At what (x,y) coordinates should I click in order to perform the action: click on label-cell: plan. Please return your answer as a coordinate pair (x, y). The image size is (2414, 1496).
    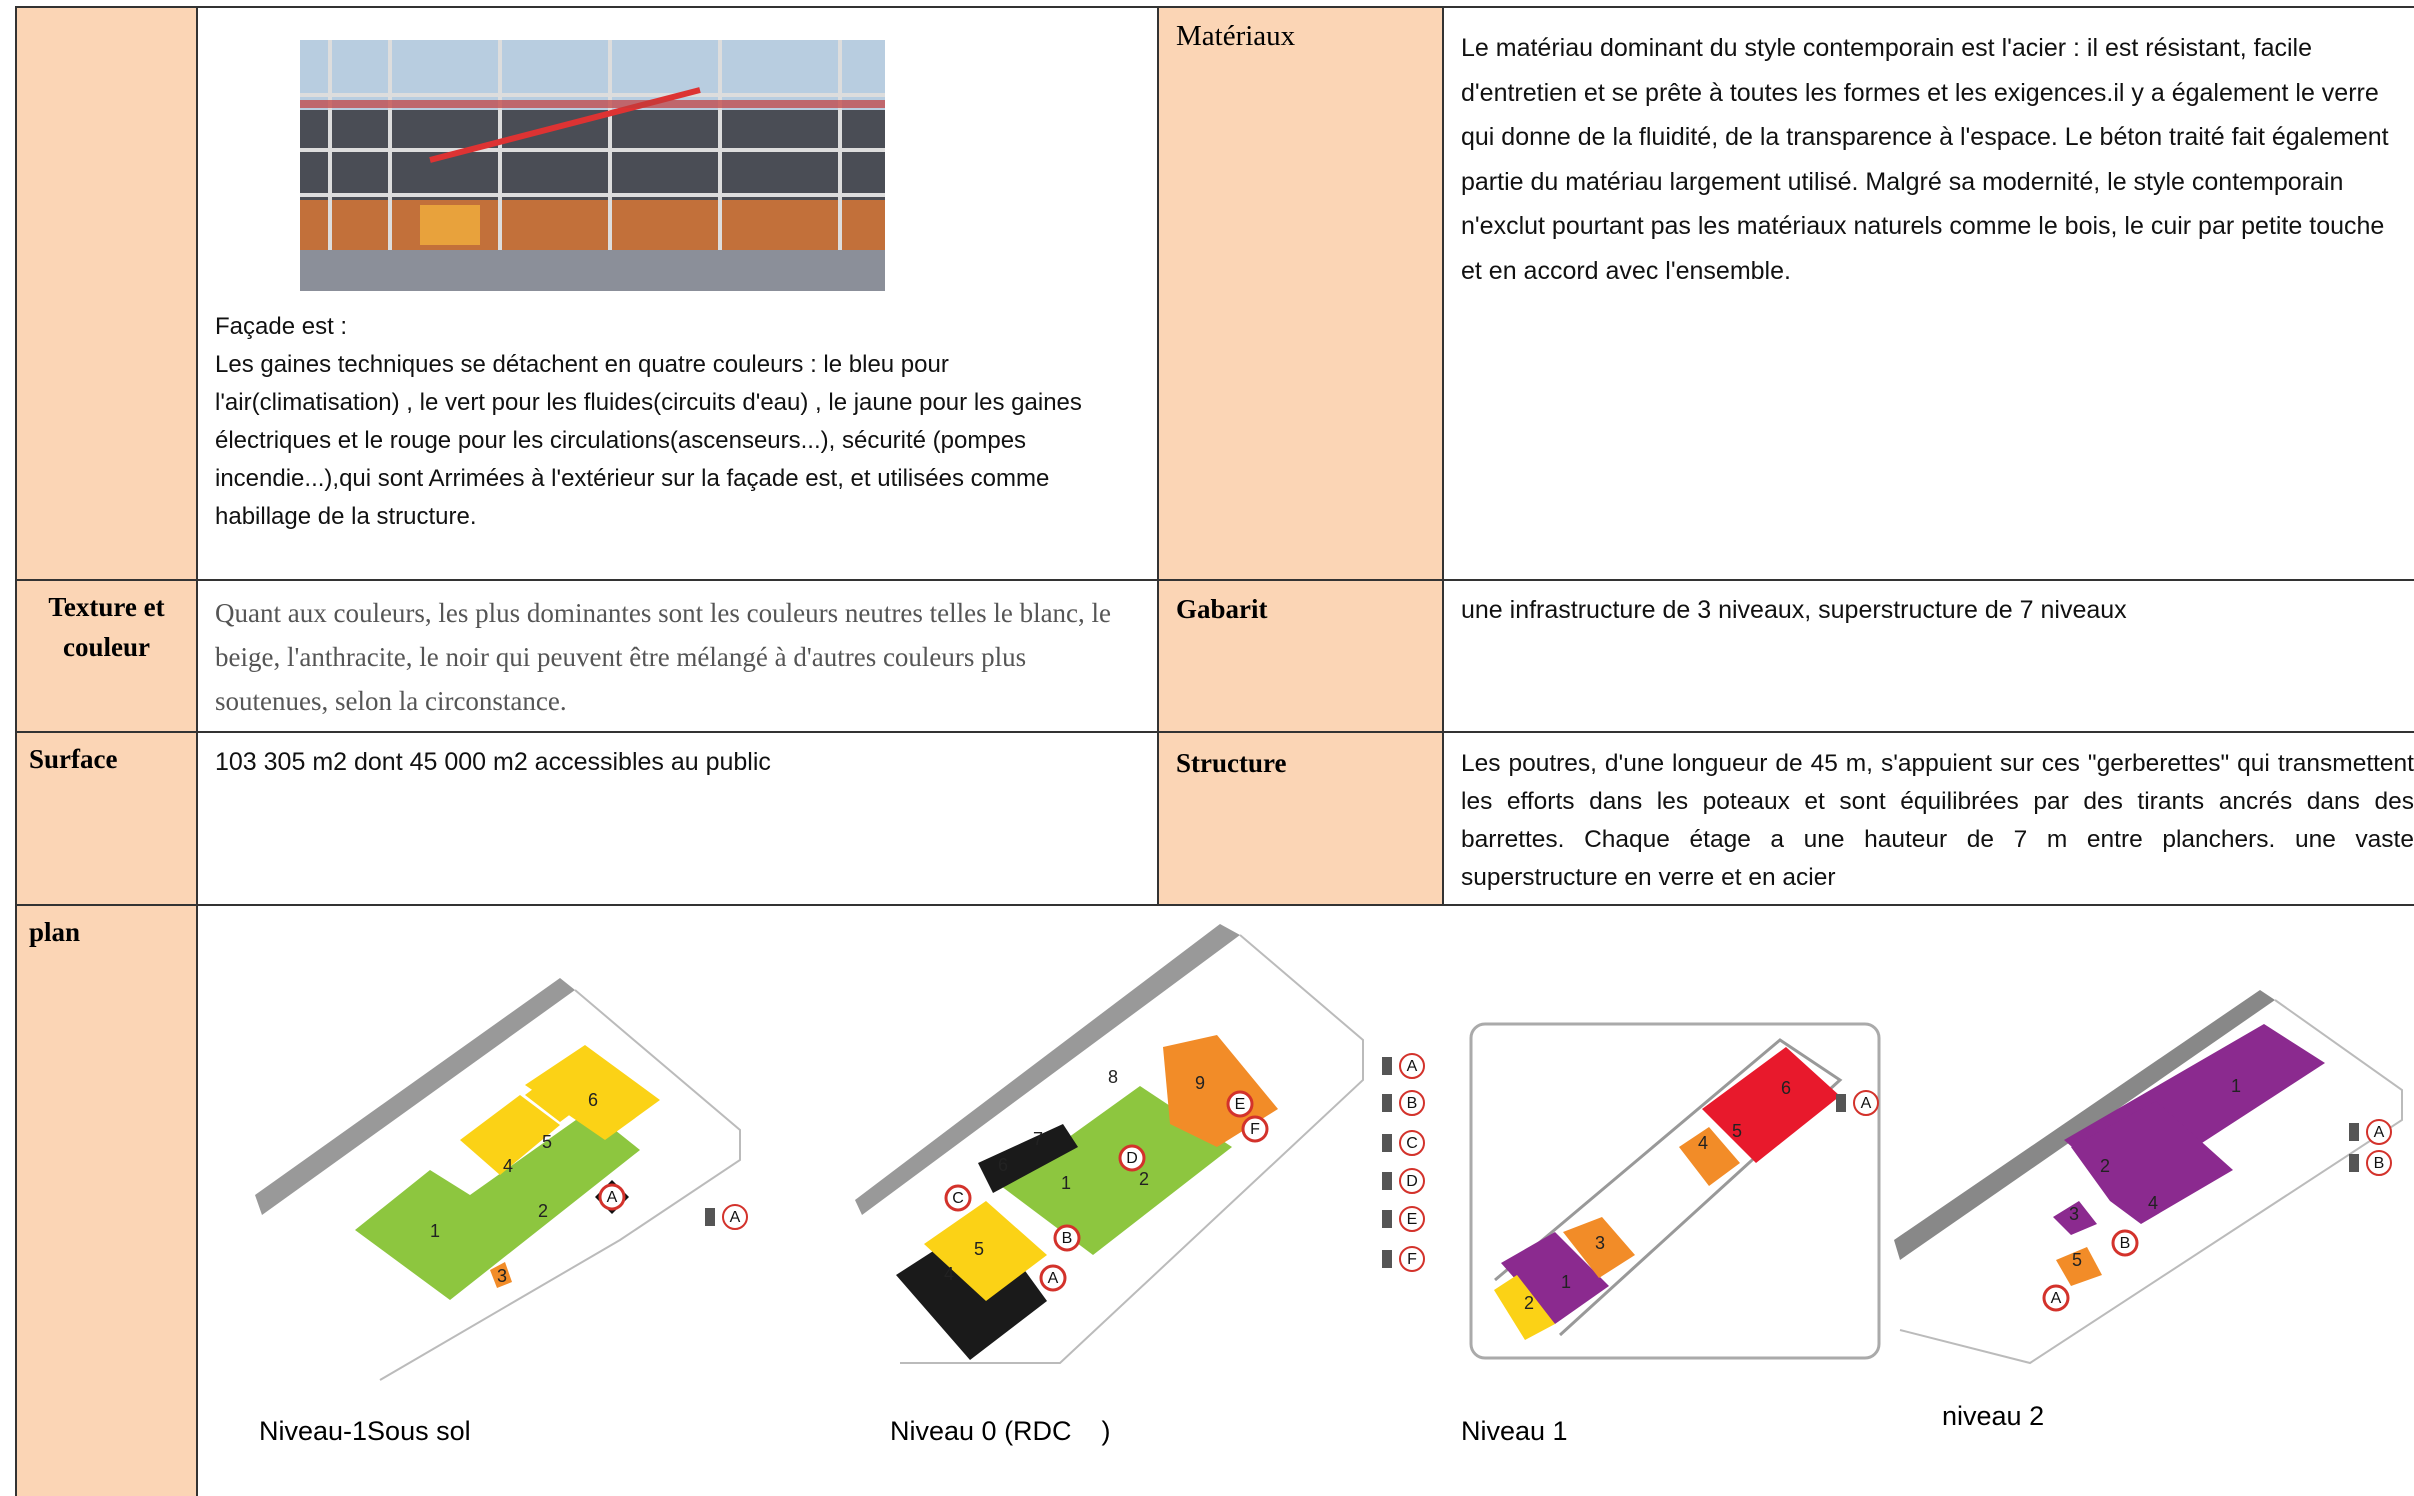
    Looking at the image, I should click on (106, 1200).